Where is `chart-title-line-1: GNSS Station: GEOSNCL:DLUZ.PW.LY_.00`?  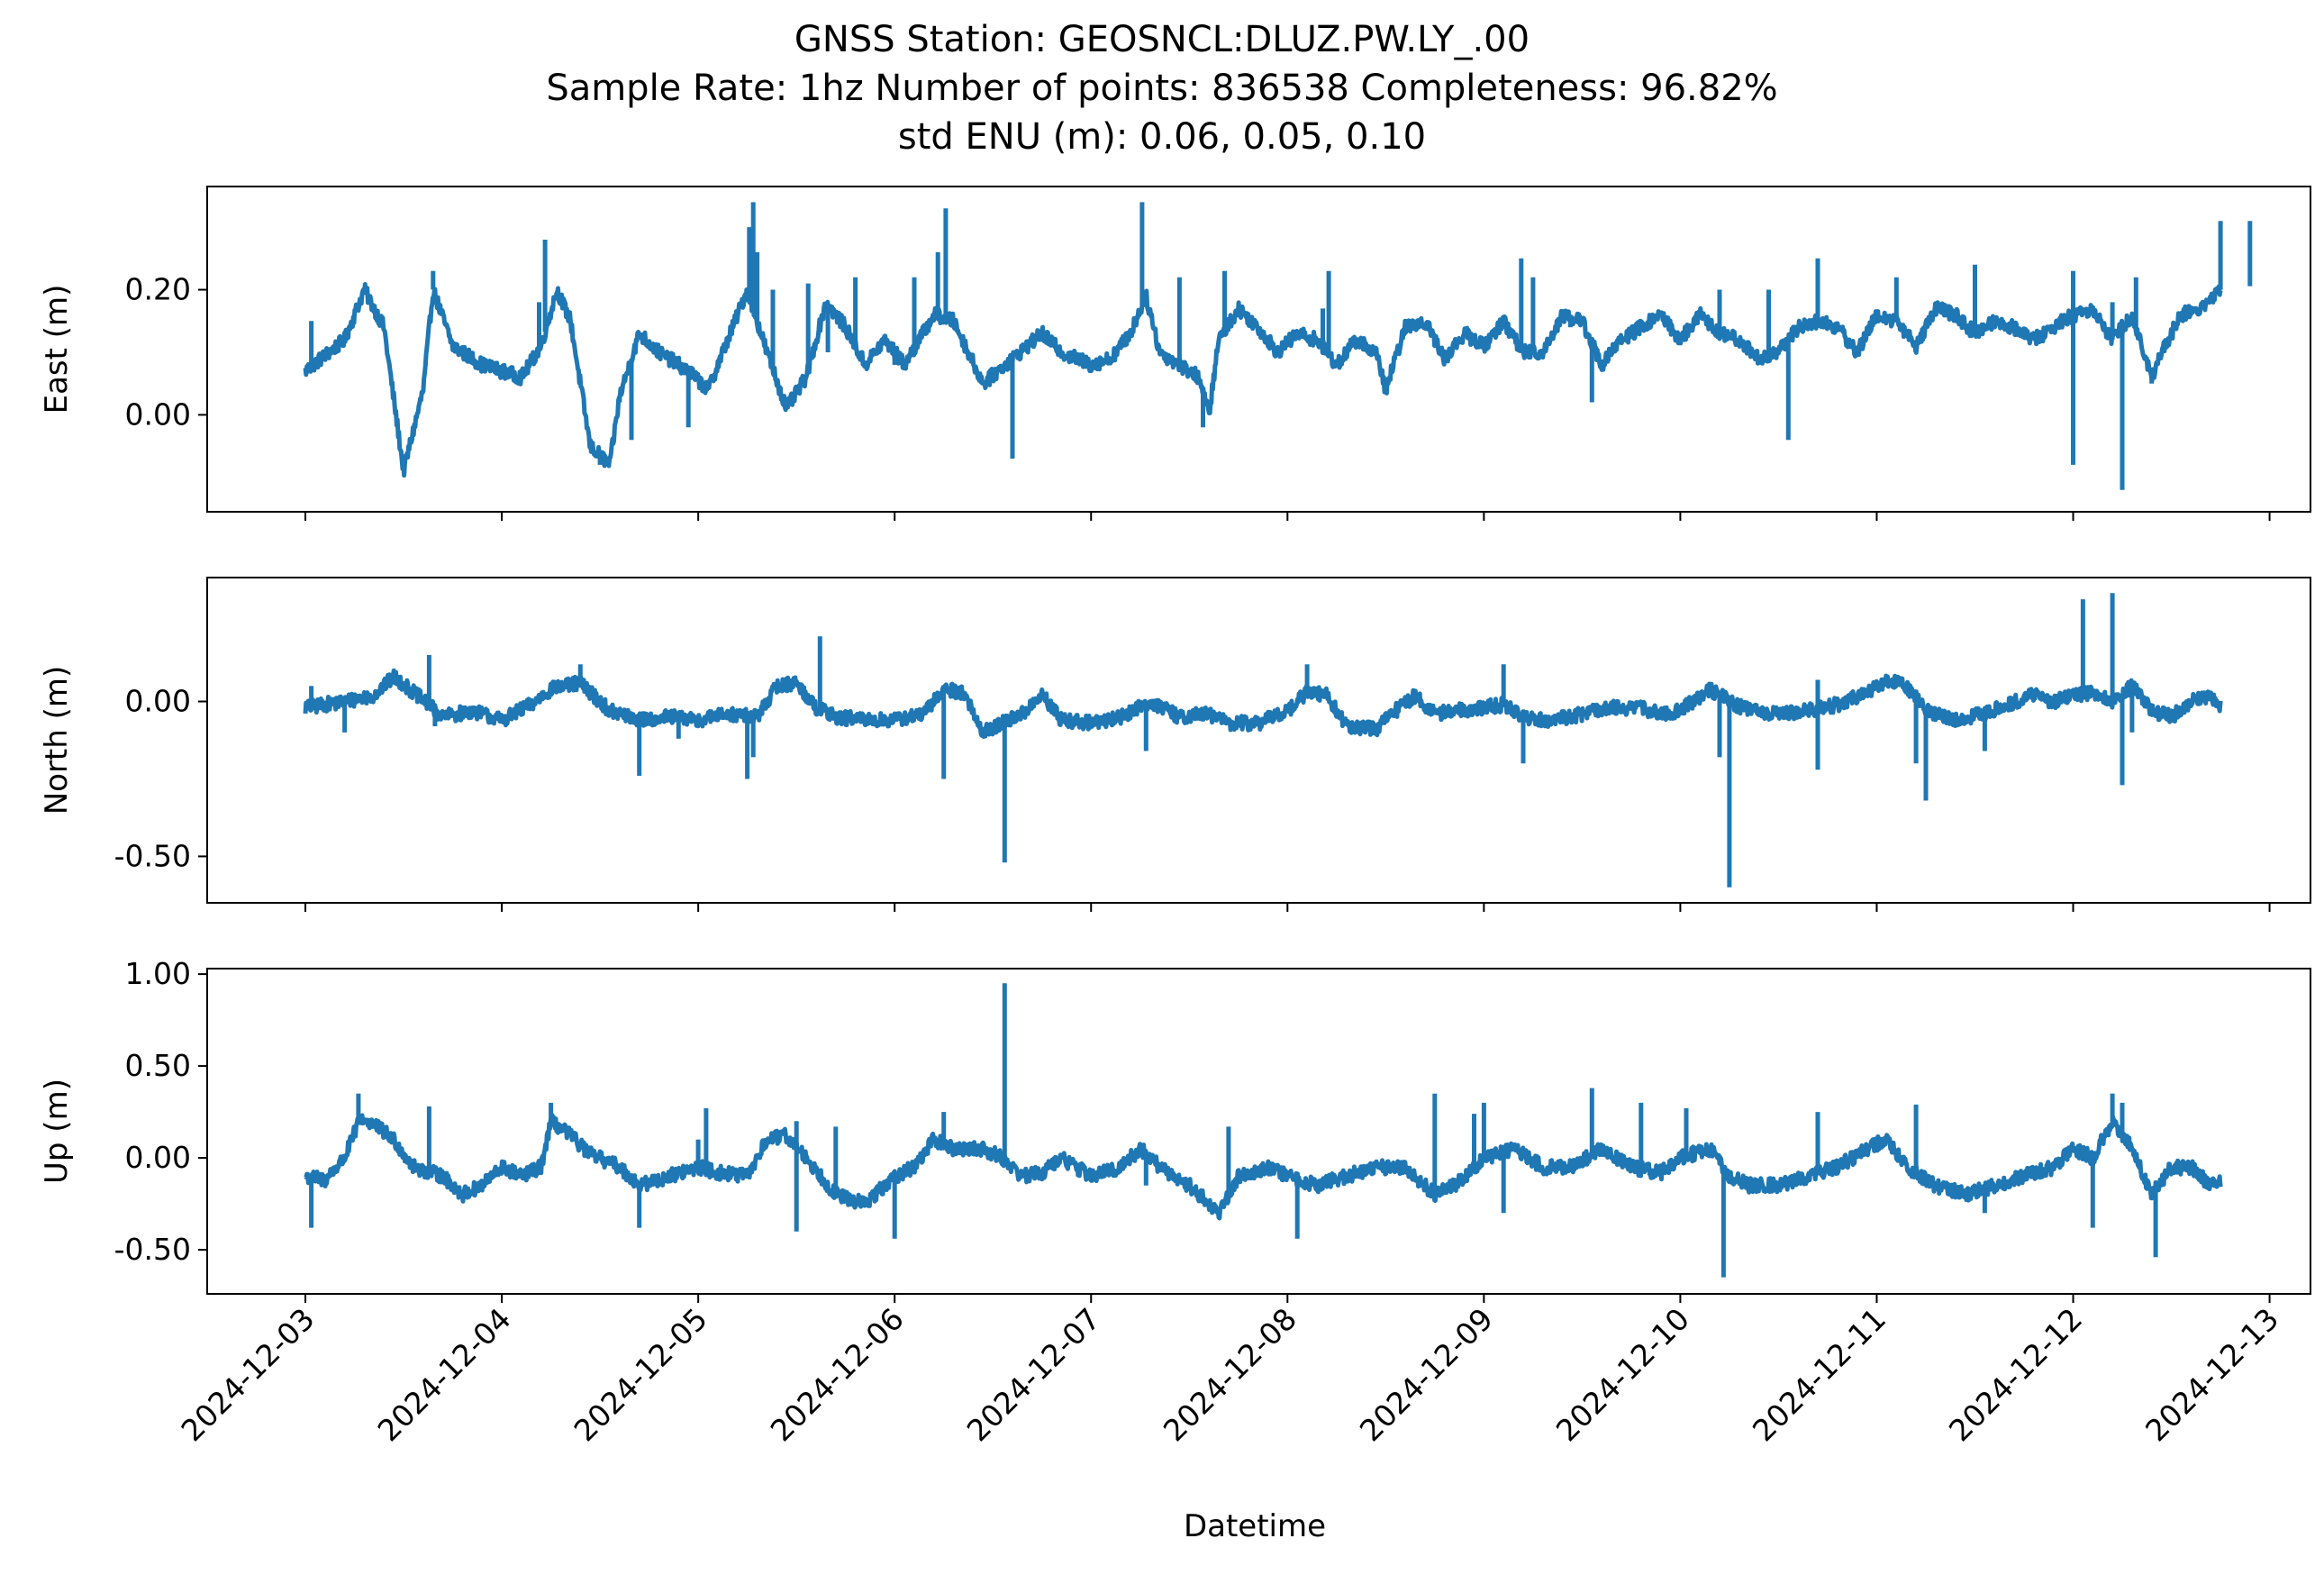 chart-title-line-1: GNSS Station: GEOSNCL:DLUZ.PW.LY_.00 is located at coordinates (1162, 39).